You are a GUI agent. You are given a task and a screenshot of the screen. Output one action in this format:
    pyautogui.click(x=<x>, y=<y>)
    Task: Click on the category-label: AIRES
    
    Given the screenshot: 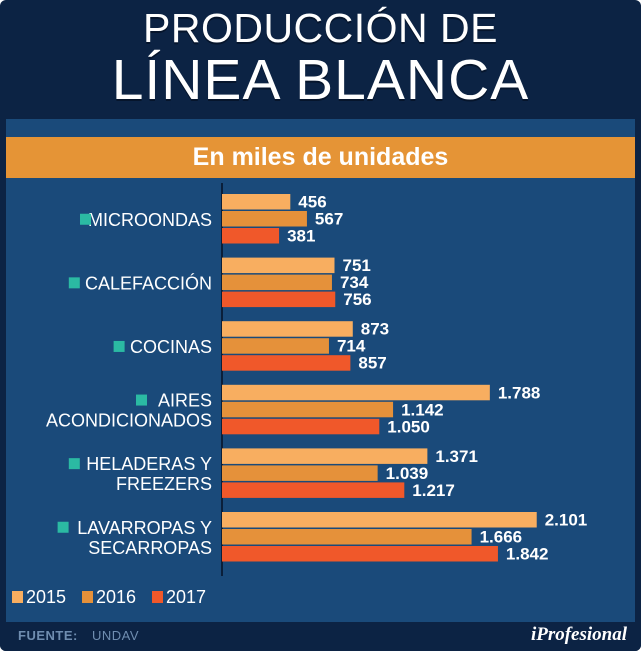 What is the action you would take?
    pyautogui.click(x=185, y=401)
    